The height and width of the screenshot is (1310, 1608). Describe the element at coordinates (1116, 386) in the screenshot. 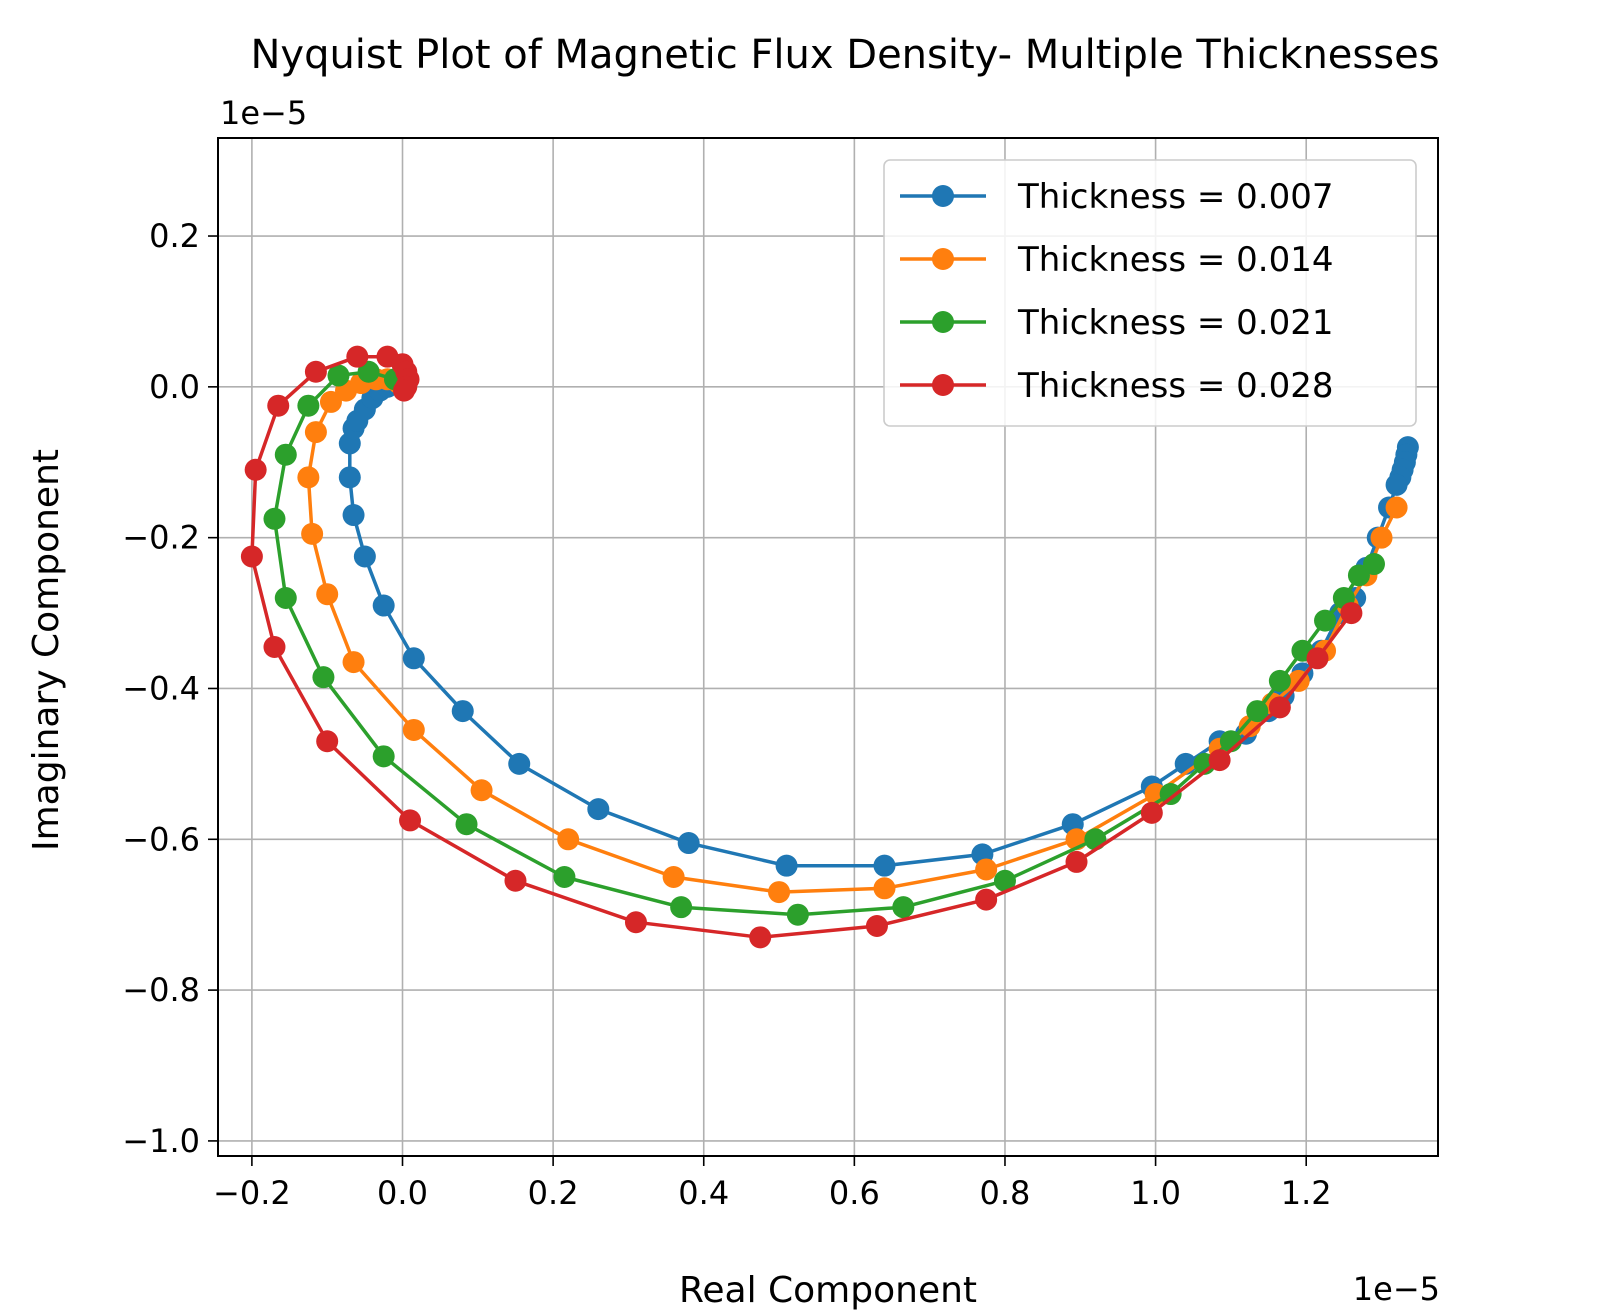

I see `legend-entry: Thickness = 0.028` at that location.